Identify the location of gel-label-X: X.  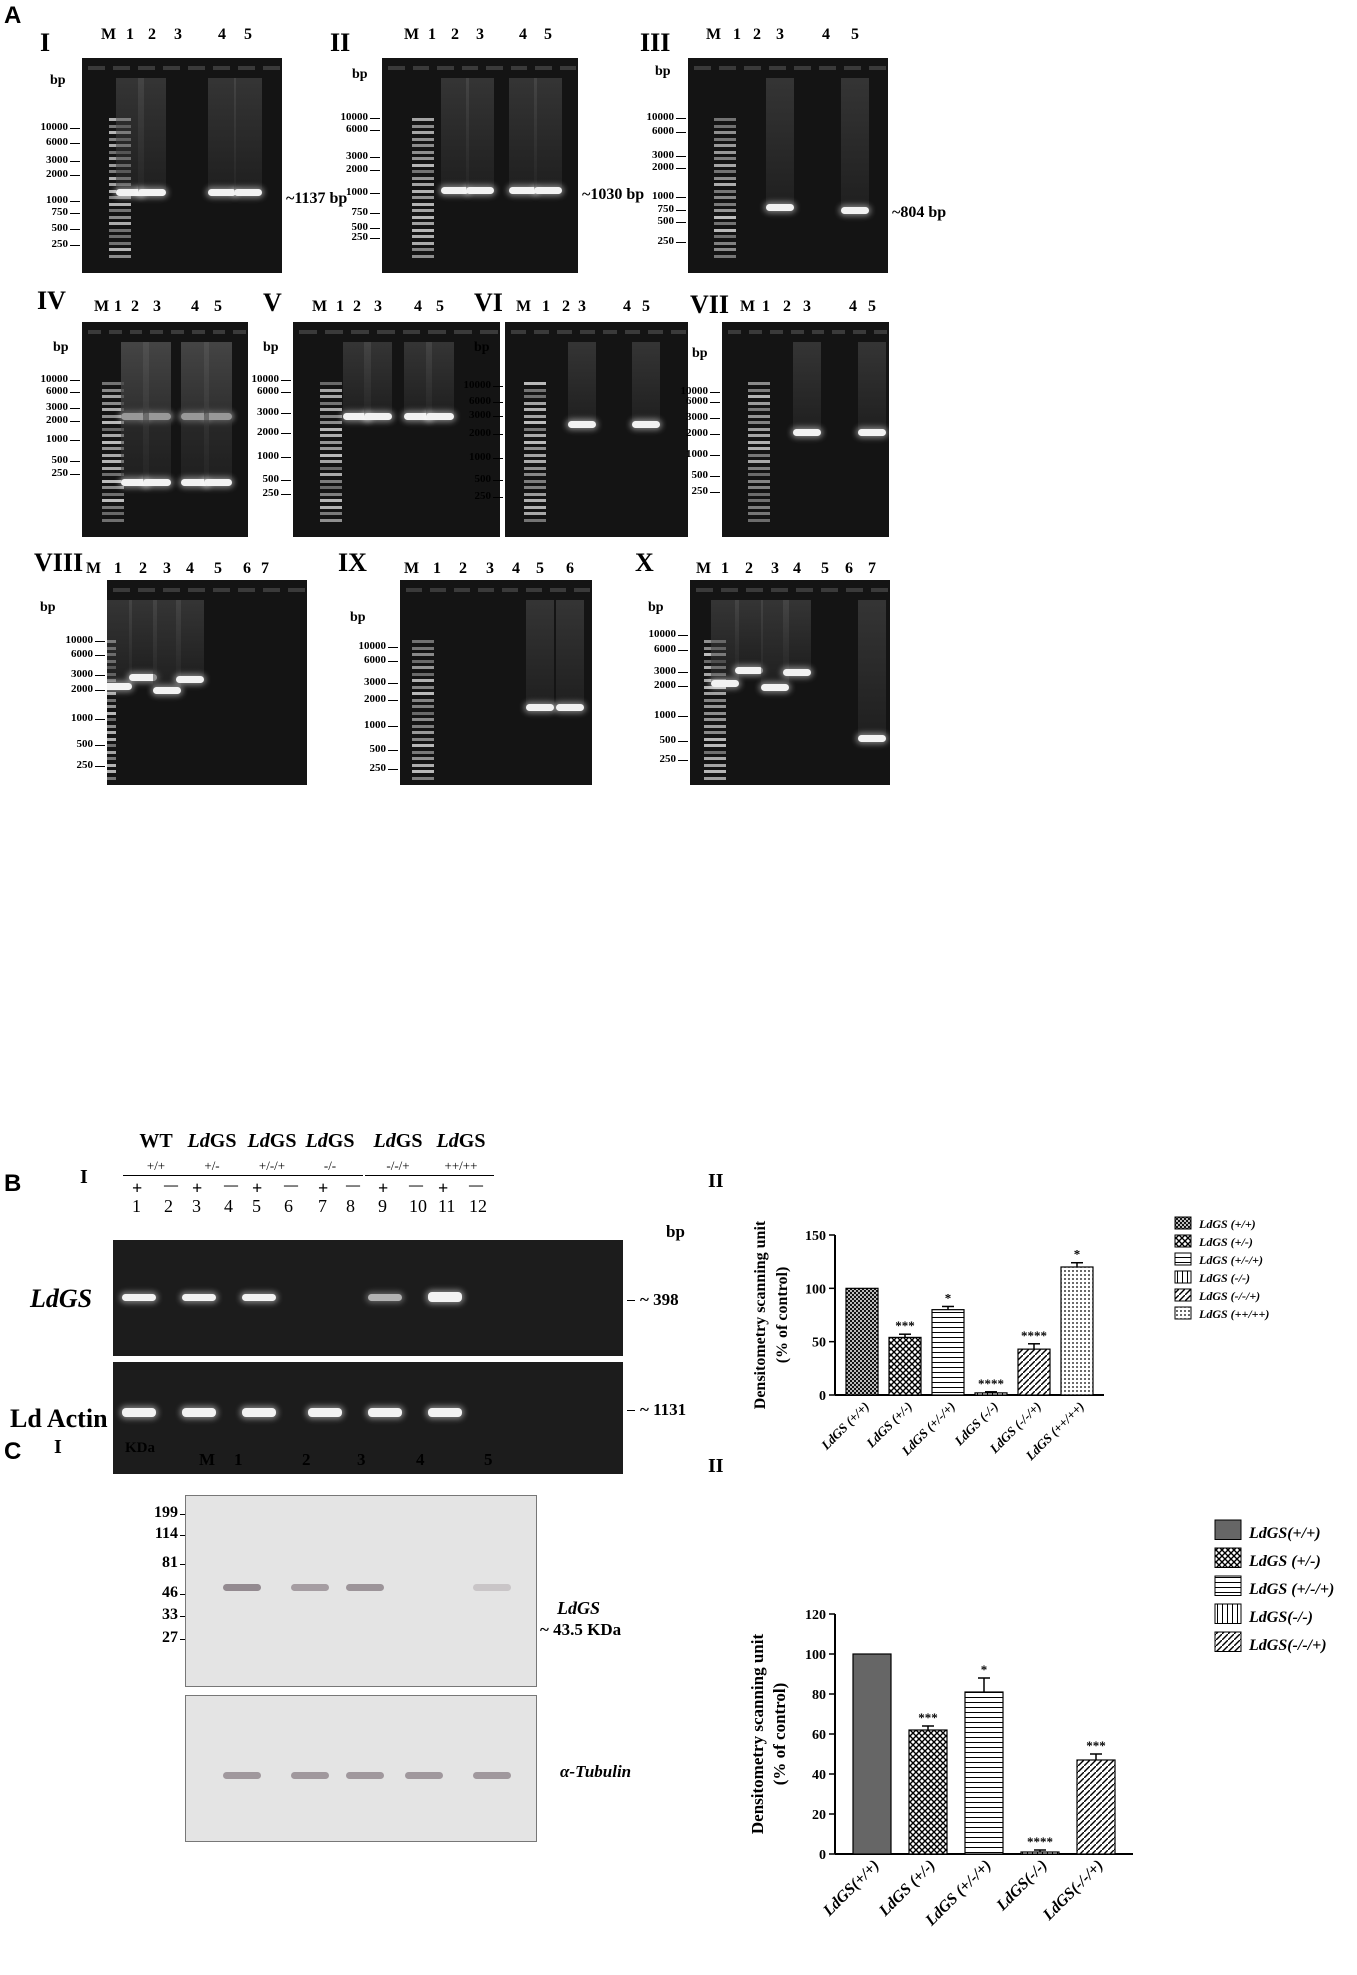
(644, 563).